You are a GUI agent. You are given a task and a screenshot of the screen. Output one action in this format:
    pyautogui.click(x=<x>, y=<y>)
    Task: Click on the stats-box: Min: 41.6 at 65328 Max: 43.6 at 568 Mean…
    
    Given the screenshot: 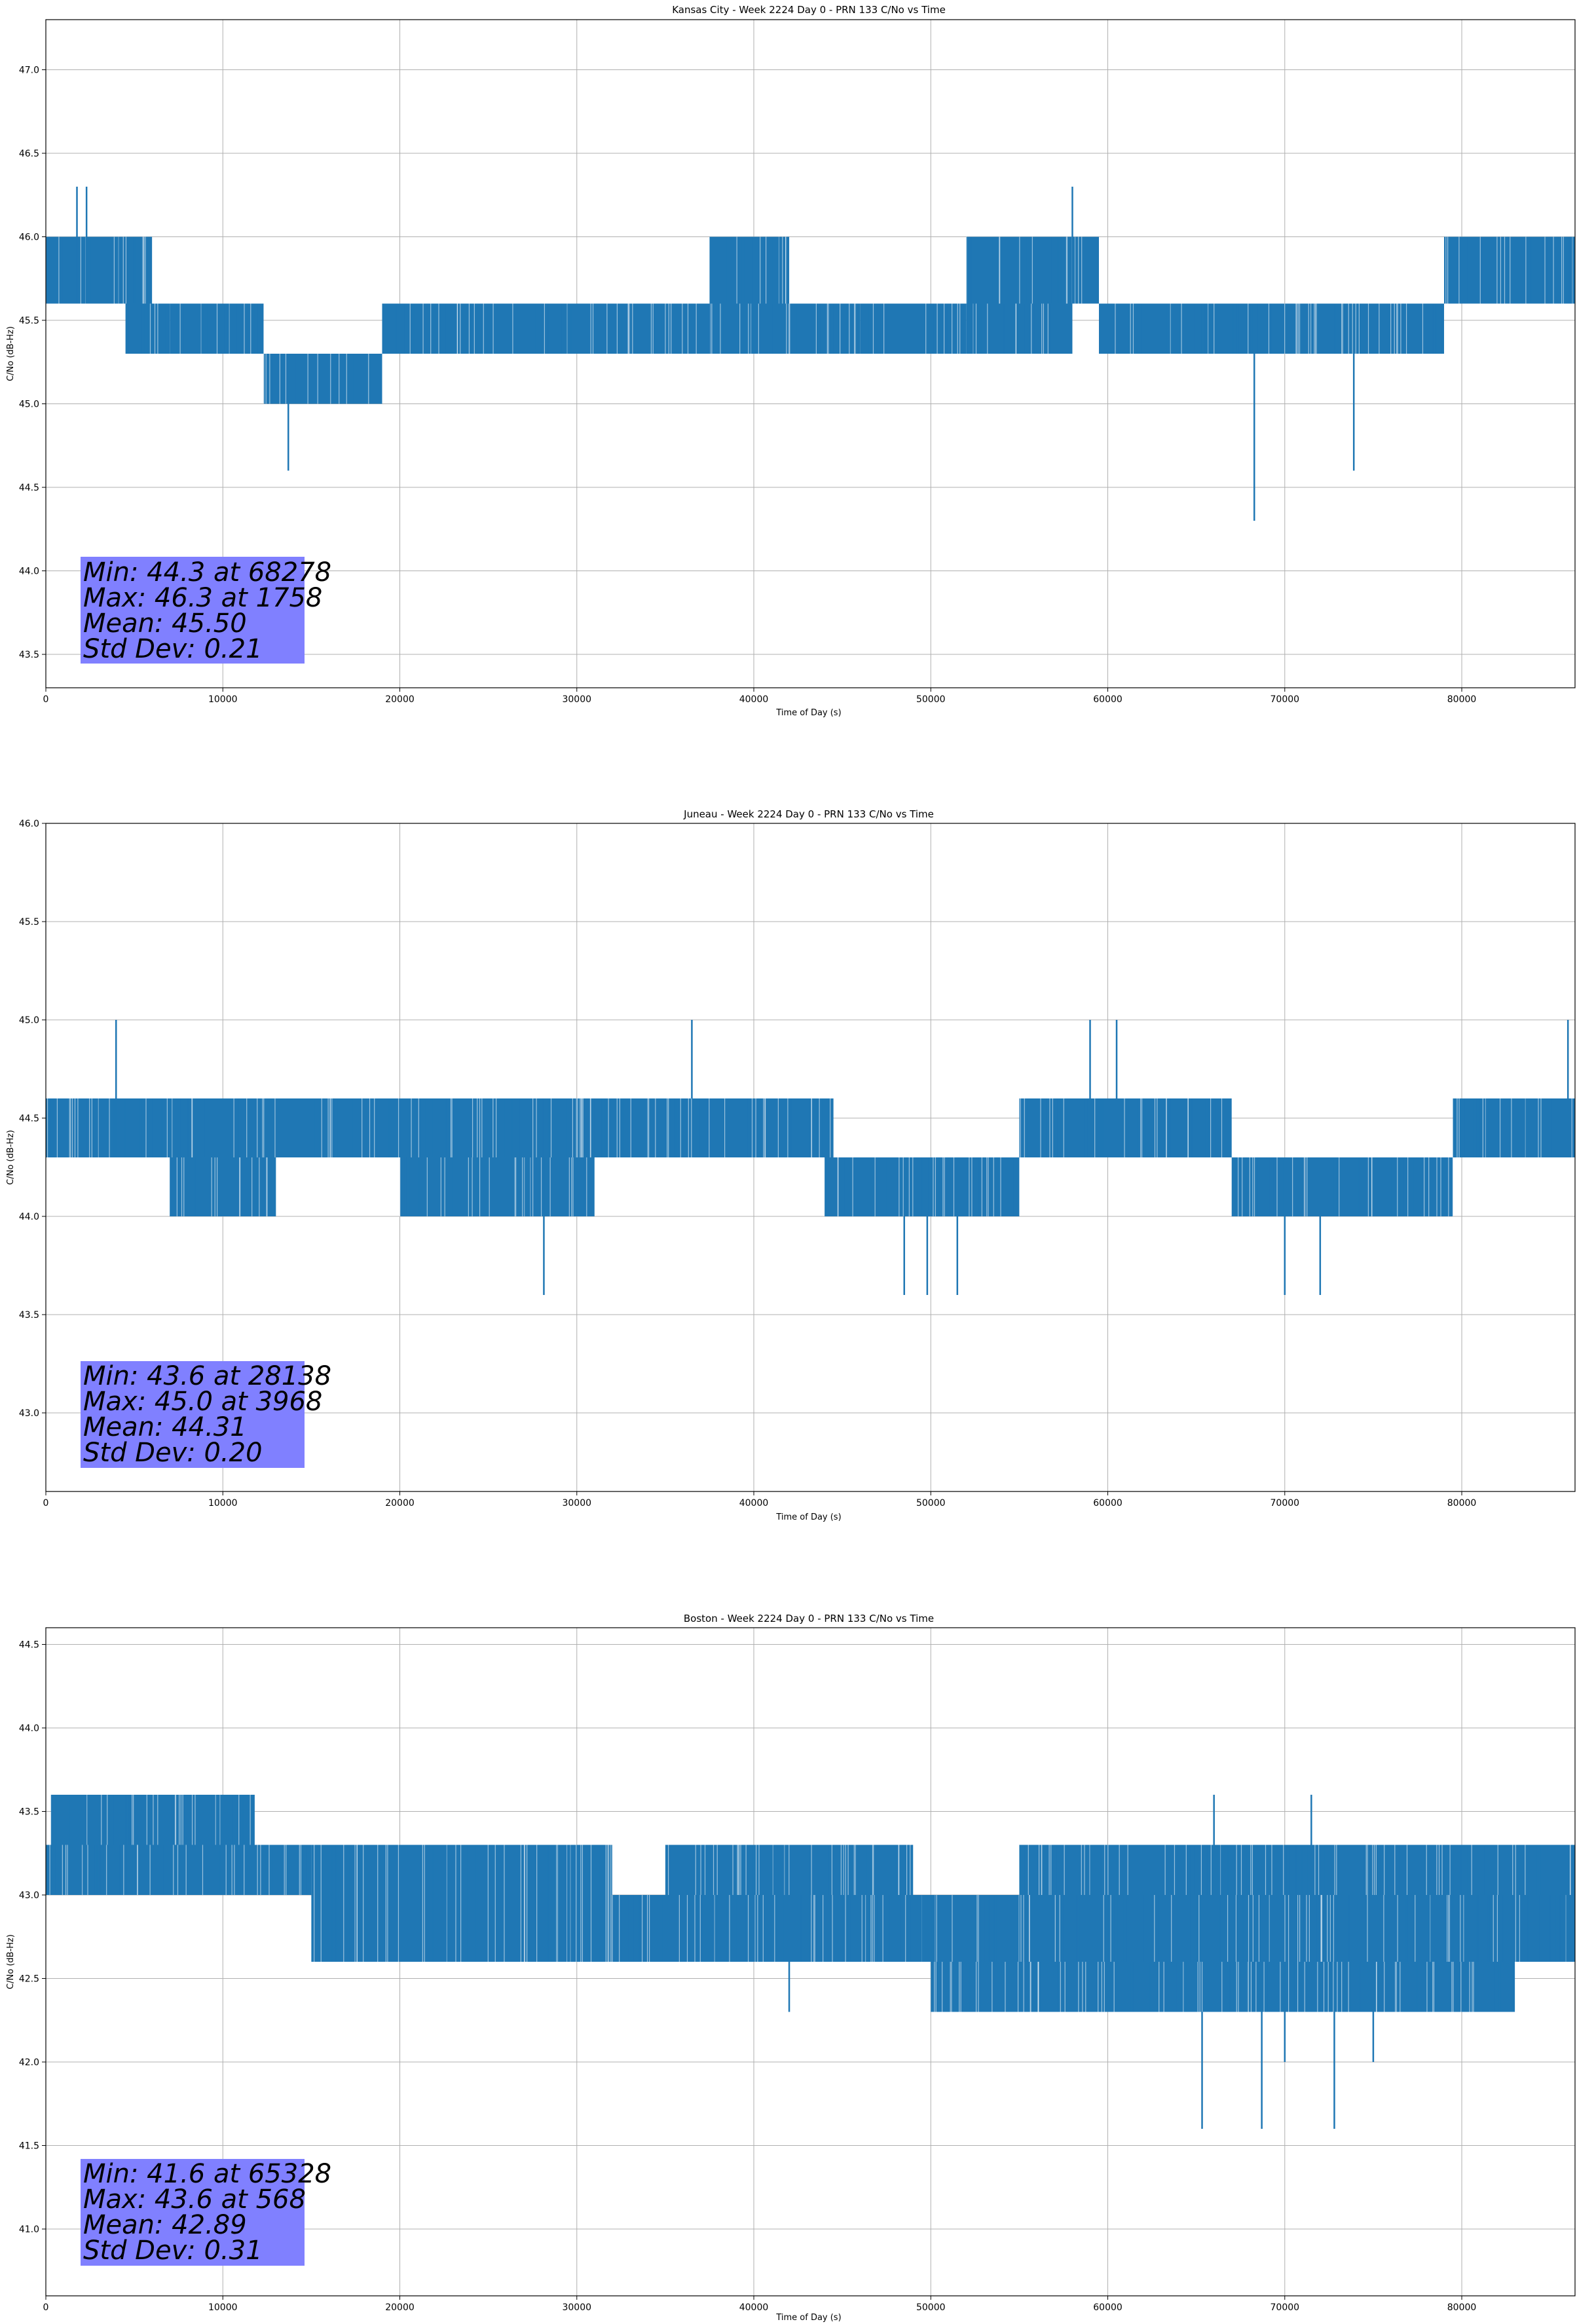 What is the action you would take?
    pyautogui.click(x=206, y=2212)
    